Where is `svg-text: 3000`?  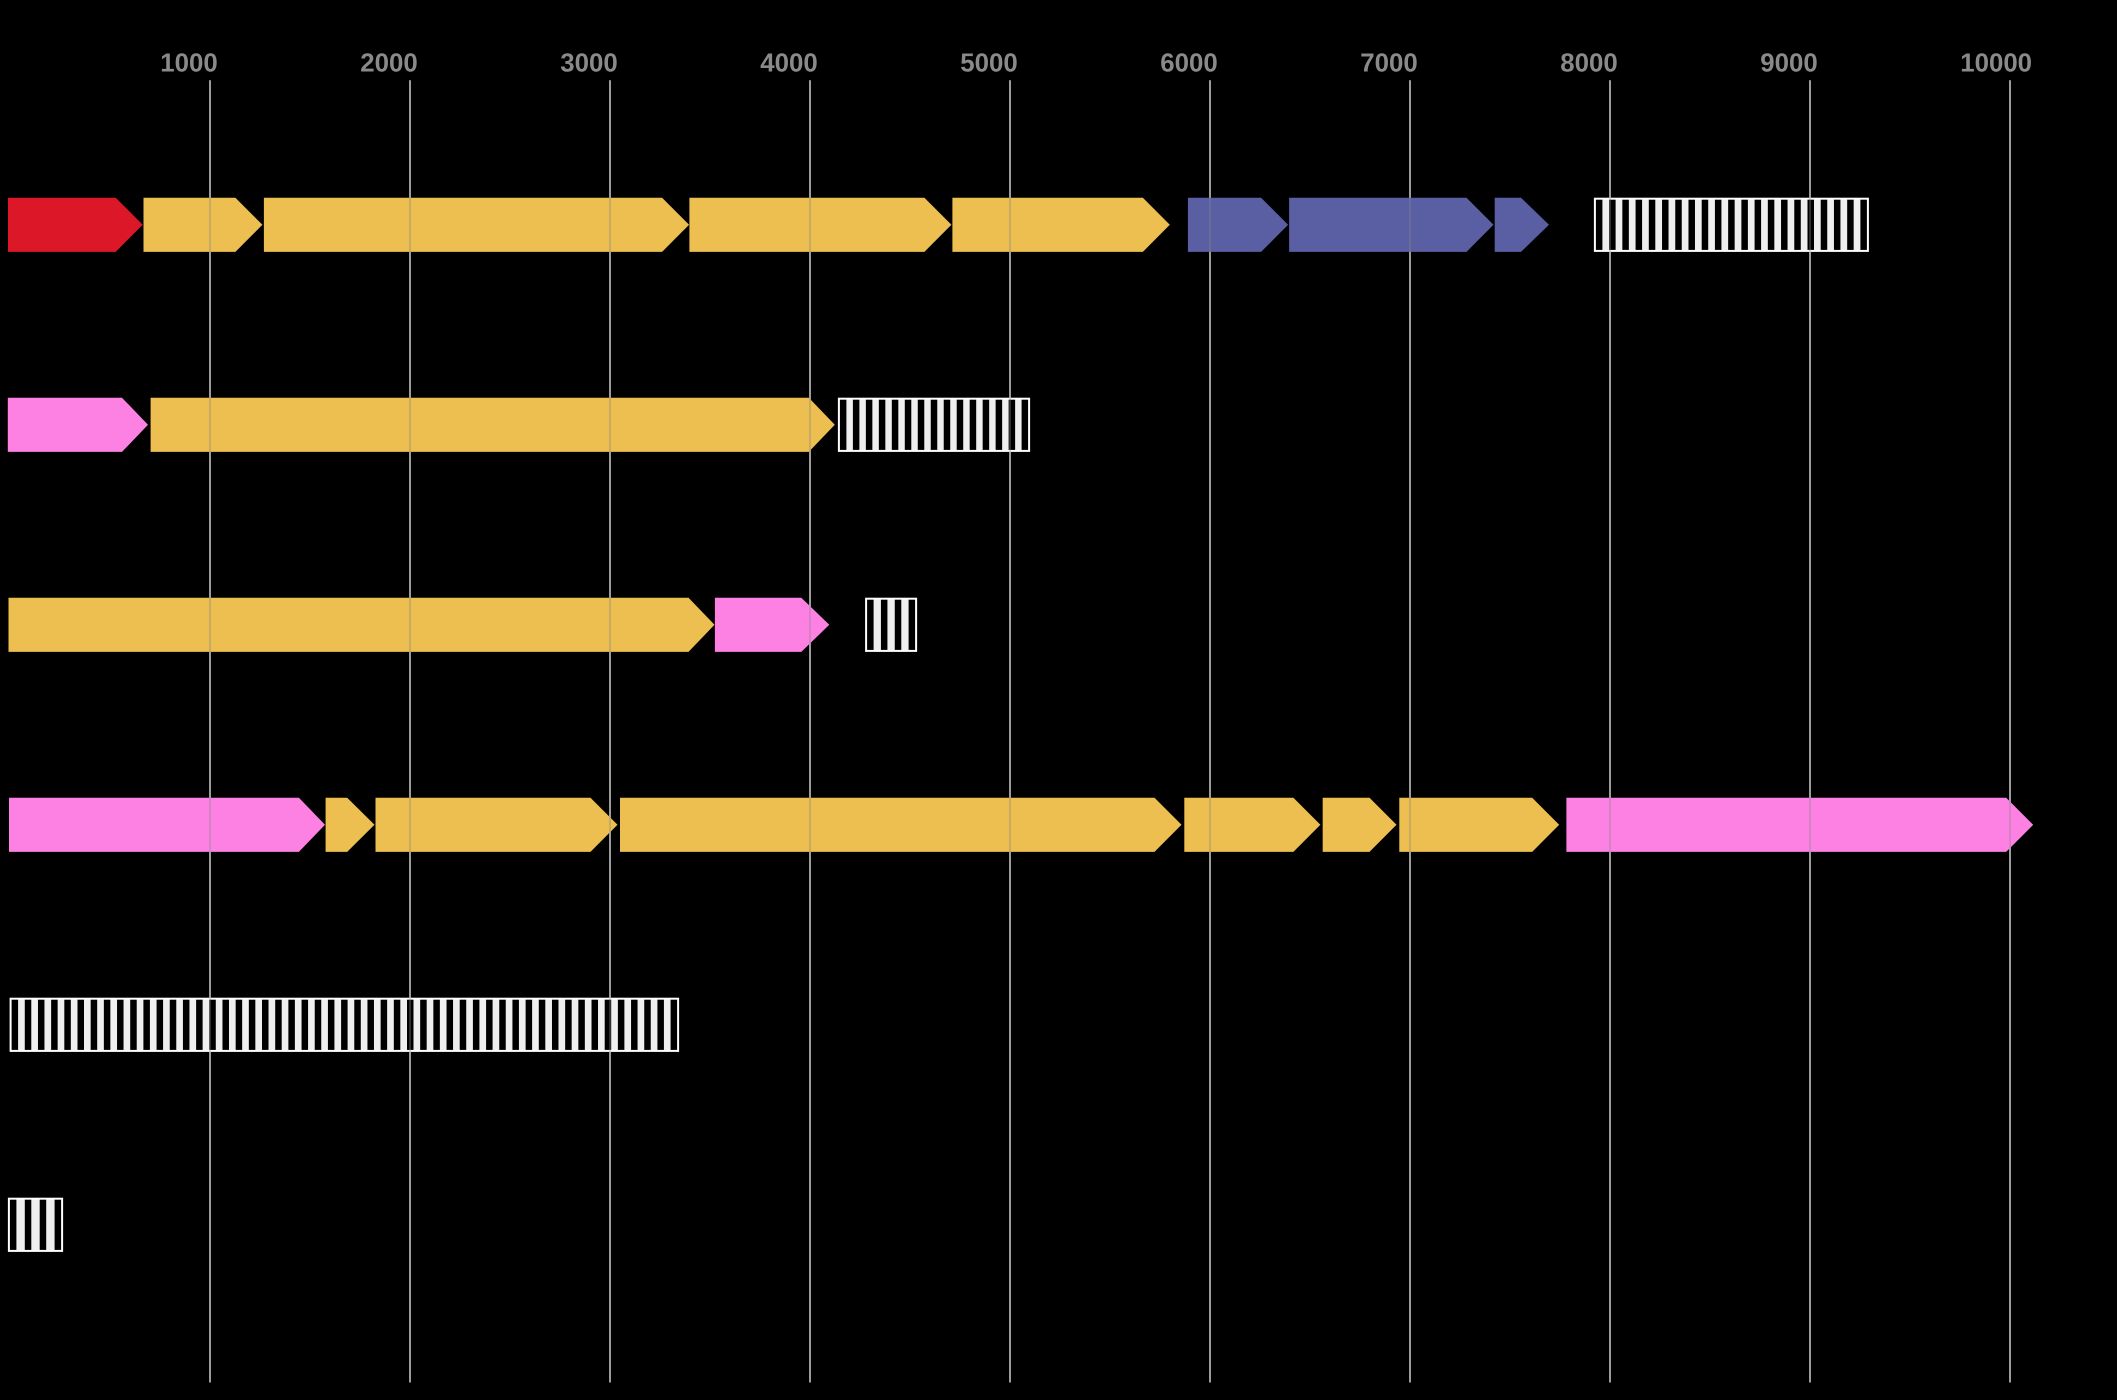
svg-text: 3000 is located at coordinates (588, 63).